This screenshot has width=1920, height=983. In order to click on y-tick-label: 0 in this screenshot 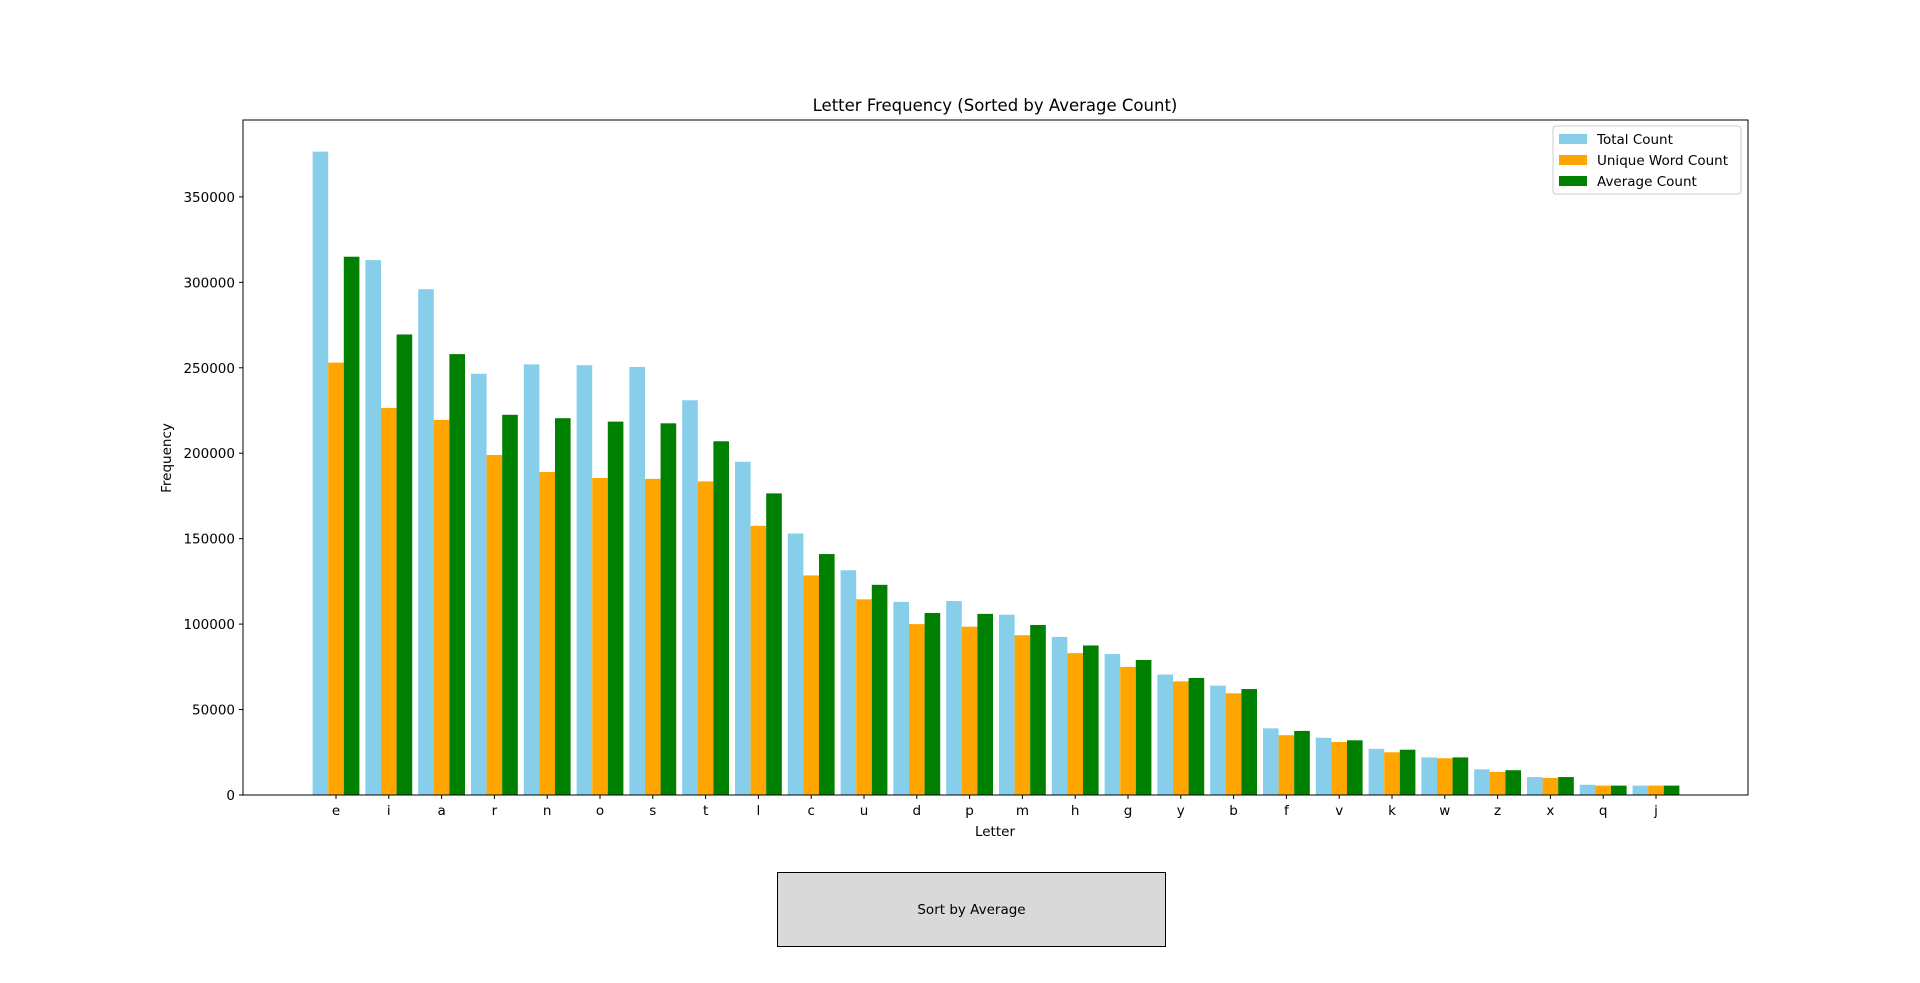, I will do `click(230, 796)`.